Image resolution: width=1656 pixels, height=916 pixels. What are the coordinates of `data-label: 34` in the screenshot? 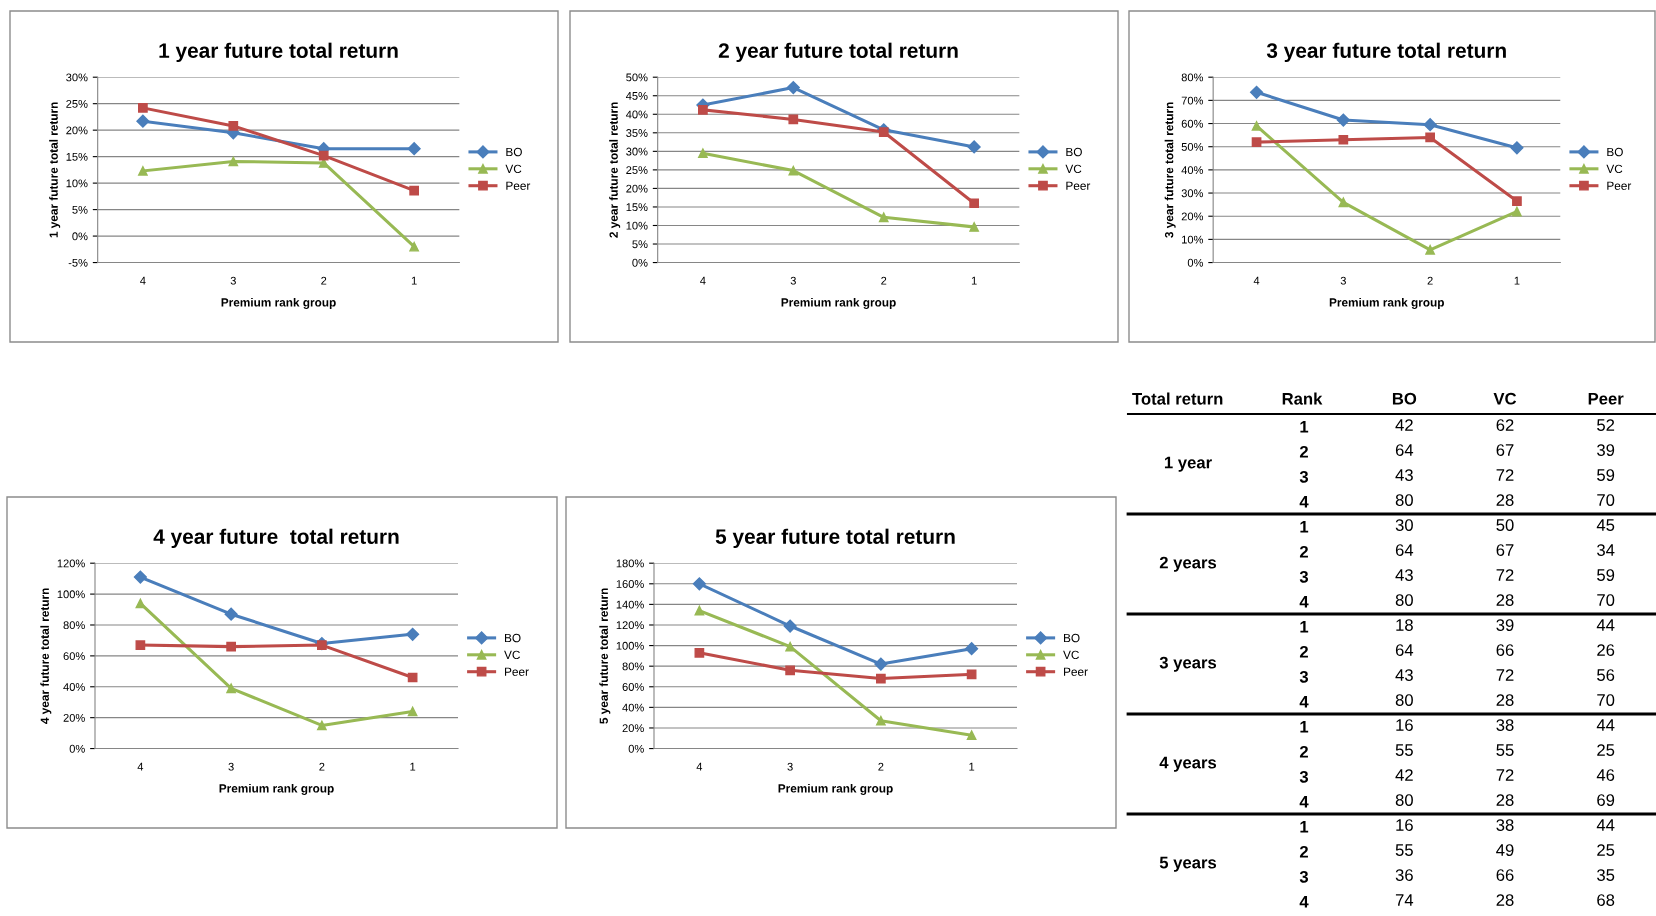 It's located at (1606, 550).